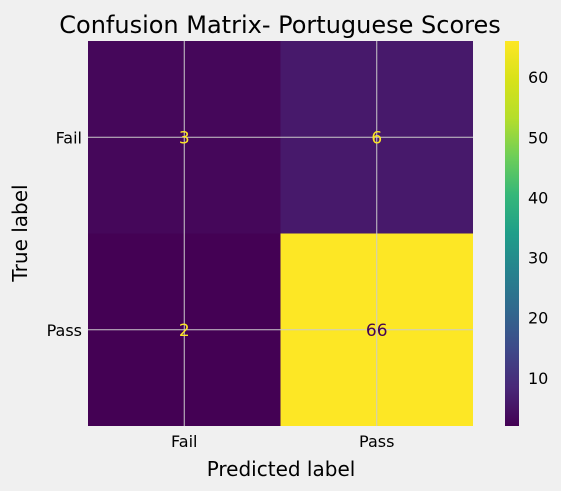 Image resolution: width=561 pixels, height=491 pixels. I want to click on x-tick-label: Pass, so click(376, 441).